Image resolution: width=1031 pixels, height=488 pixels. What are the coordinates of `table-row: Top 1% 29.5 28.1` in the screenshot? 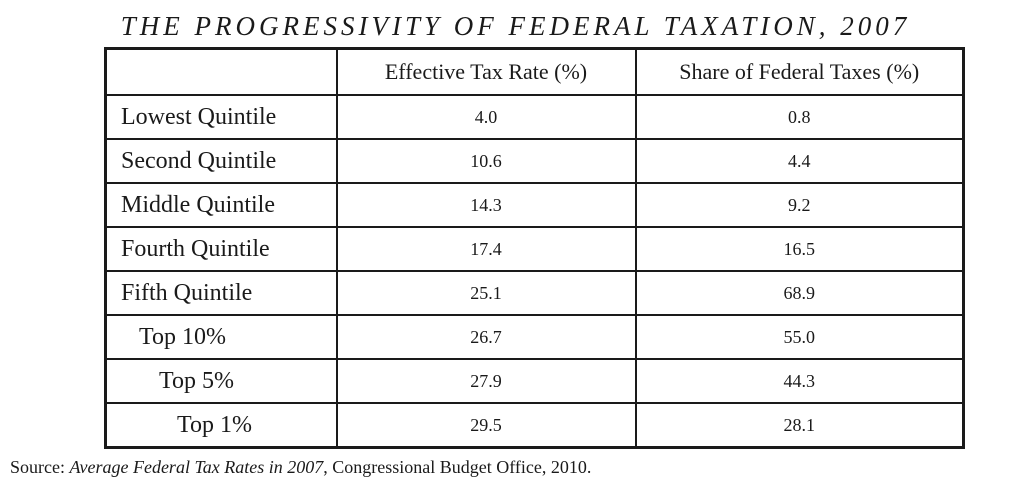 It's located at (534, 425).